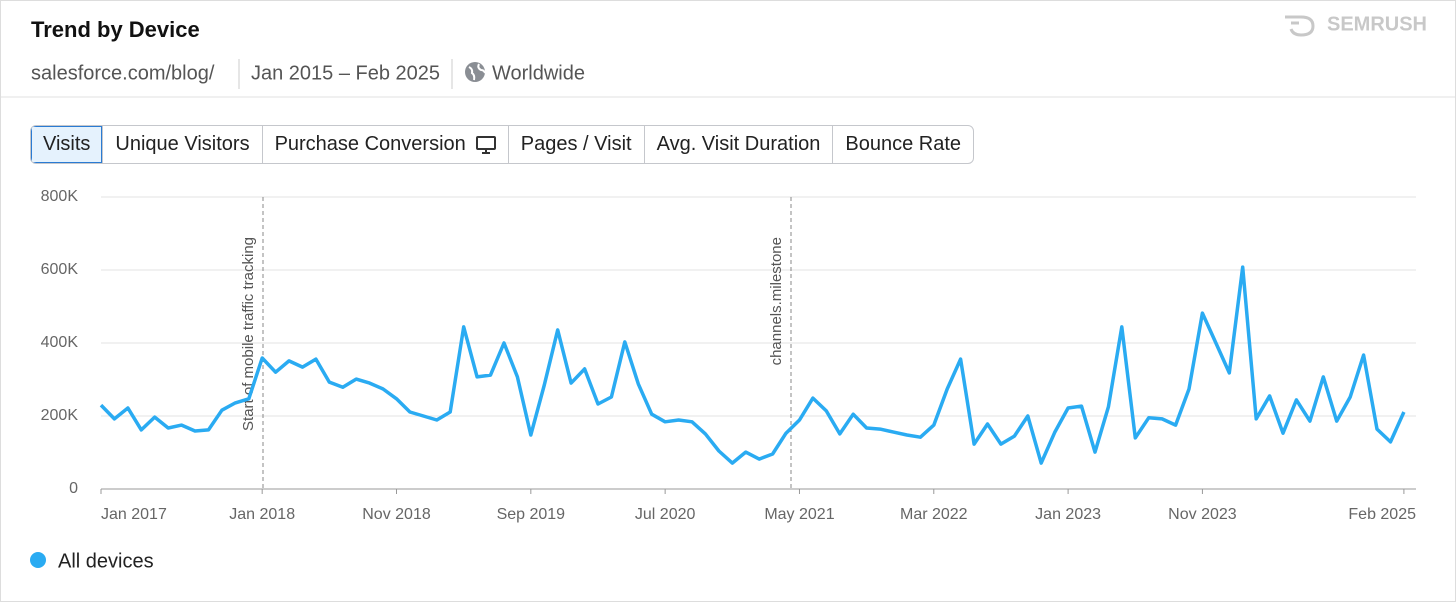 The image size is (1456, 602). What do you see at coordinates (396, 514) in the screenshot?
I see `x-tick-label: Nov 2018` at bounding box center [396, 514].